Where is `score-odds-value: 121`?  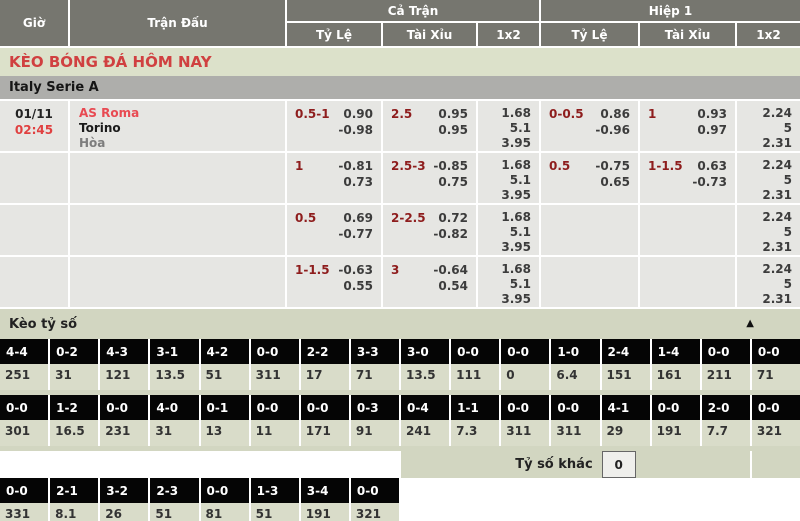
score-odds-value: 121 is located at coordinates (124, 377).